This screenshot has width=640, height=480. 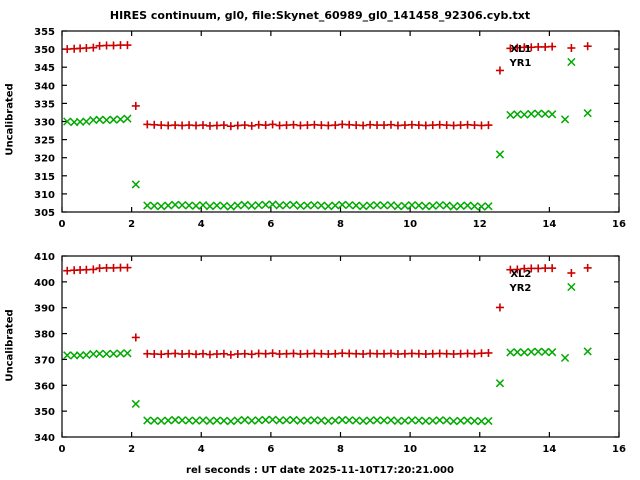 I want to click on y-tick-label: 340, so click(x=44, y=438).